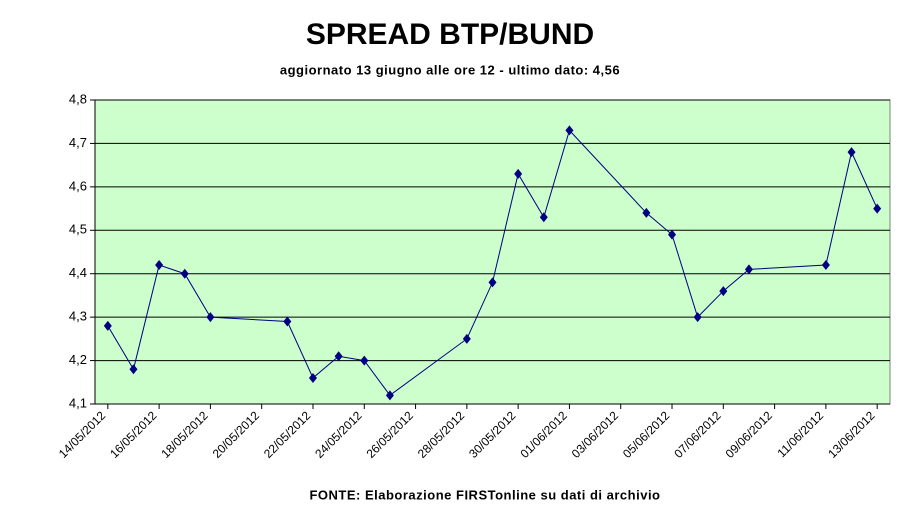 The height and width of the screenshot is (510, 920). What do you see at coordinates (390, 434) in the screenshot?
I see `x-tick-label: 26/05/2012` at bounding box center [390, 434].